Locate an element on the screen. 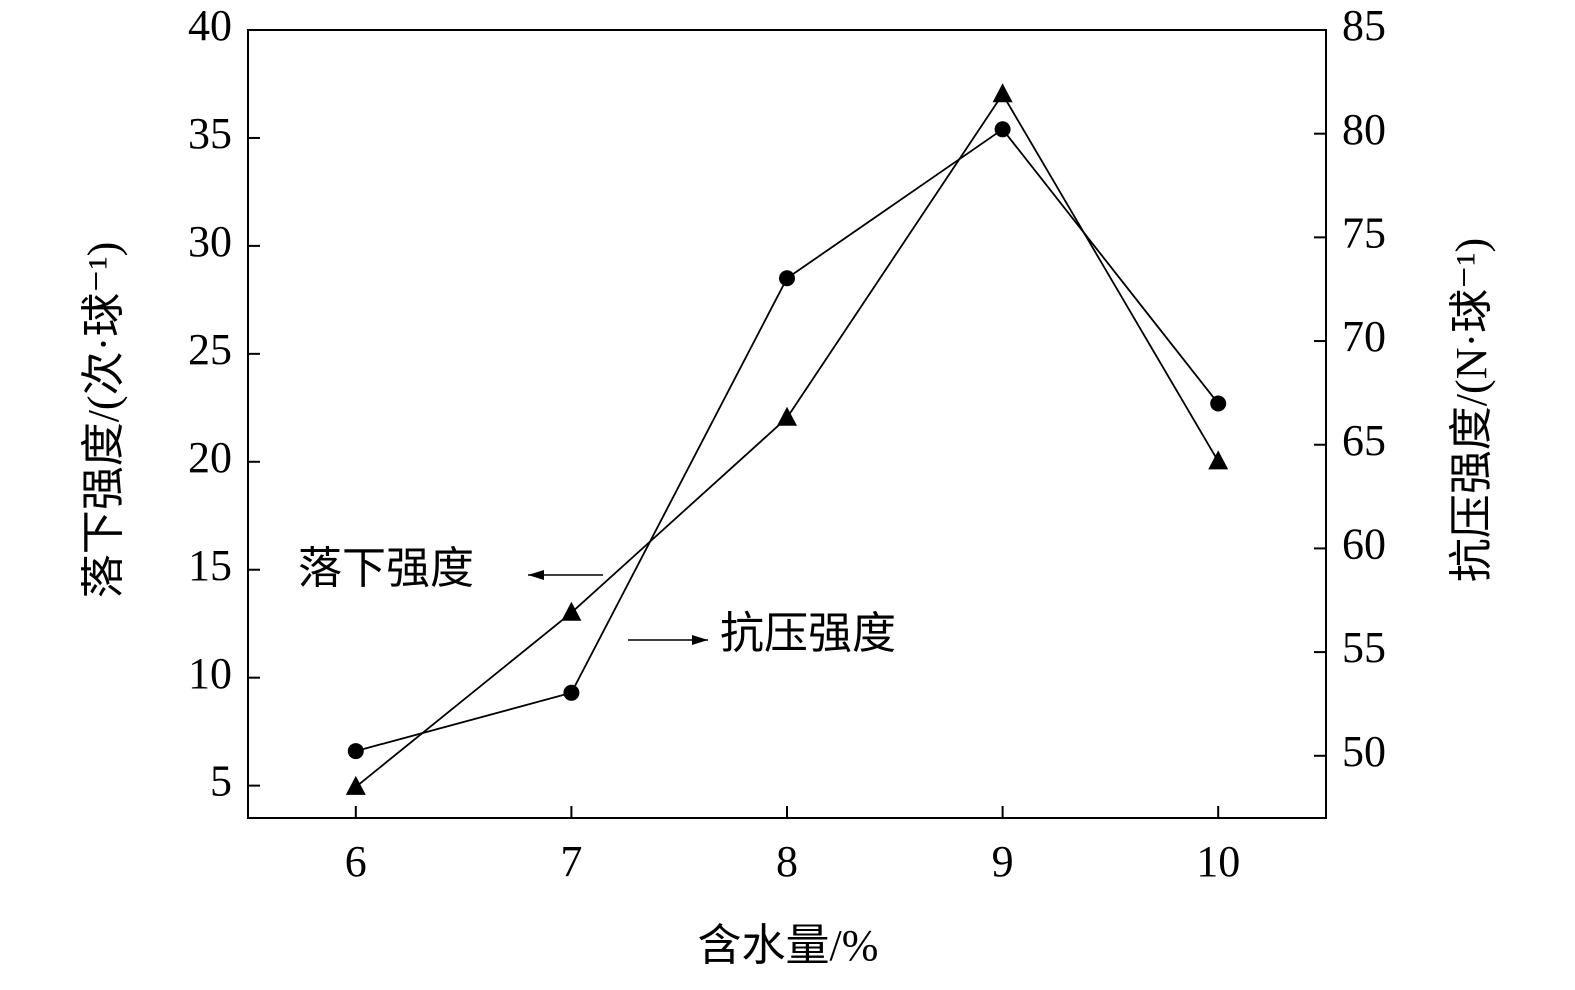 This screenshot has width=1575, height=990. y-tick-label: 40 is located at coordinates (210, 25).